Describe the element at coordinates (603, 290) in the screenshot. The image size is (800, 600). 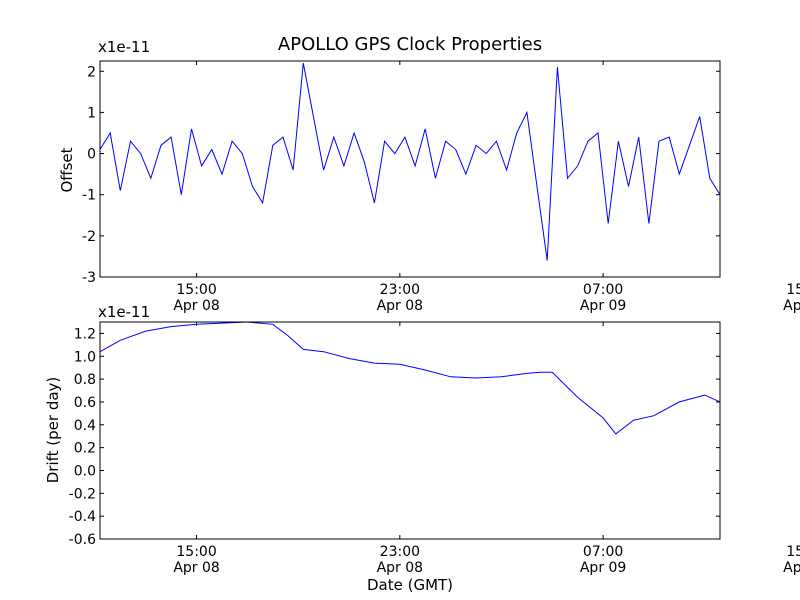
I see `offset-x-tick-time-label: 07:00` at that location.